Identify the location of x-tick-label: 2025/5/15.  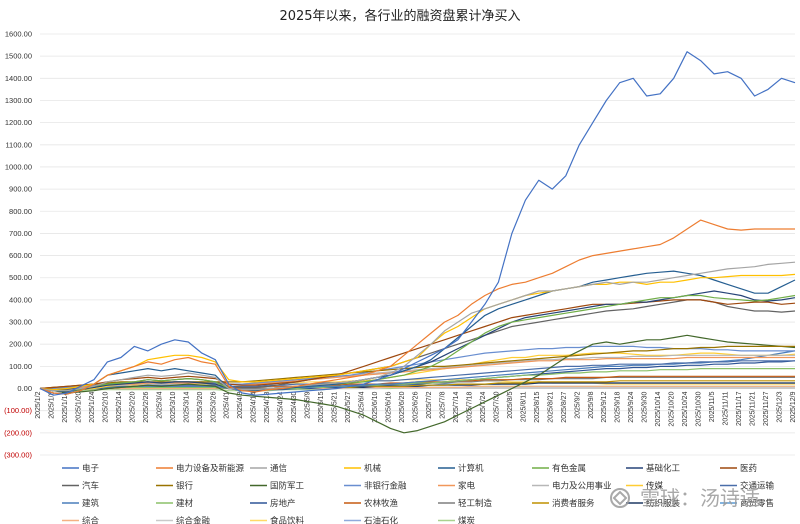
(321, 406).